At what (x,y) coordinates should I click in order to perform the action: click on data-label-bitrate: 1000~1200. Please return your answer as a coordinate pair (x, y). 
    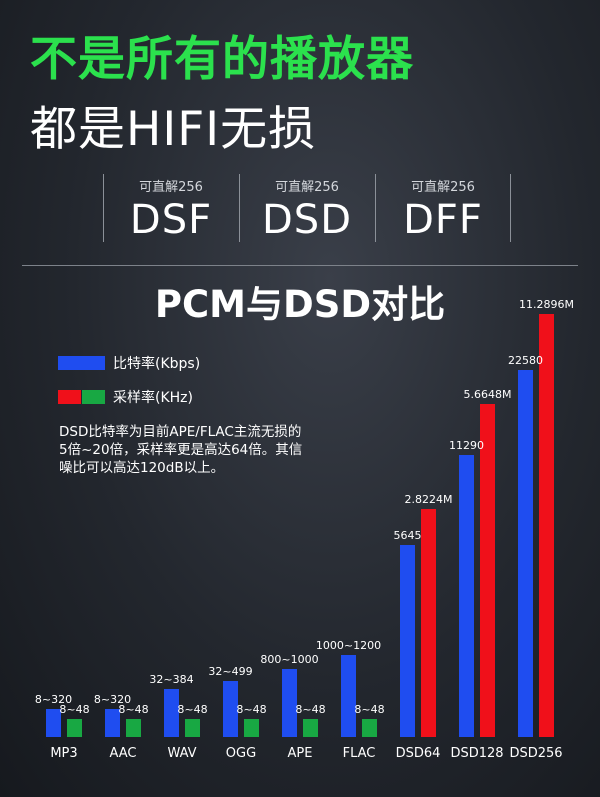
    Looking at the image, I should click on (348, 645).